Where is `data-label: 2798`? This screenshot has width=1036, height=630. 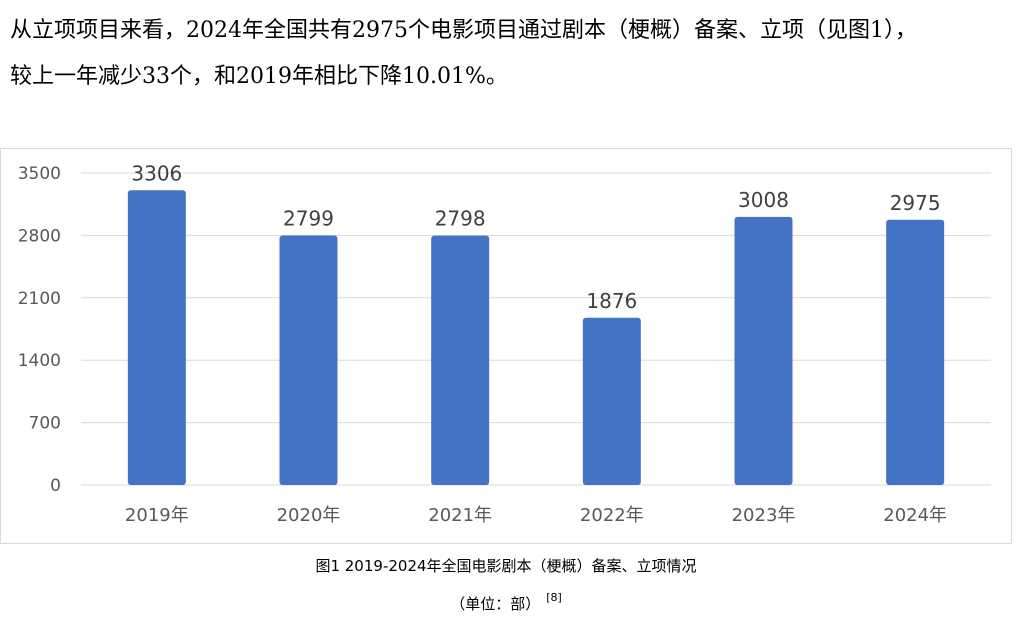
data-label: 2798 is located at coordinates (460, 219).